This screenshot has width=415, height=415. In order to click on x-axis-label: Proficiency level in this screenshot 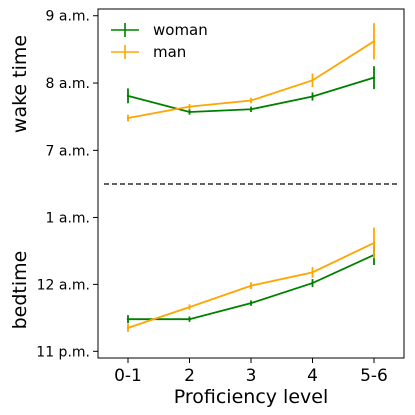, I will do `click(251, 397)`.